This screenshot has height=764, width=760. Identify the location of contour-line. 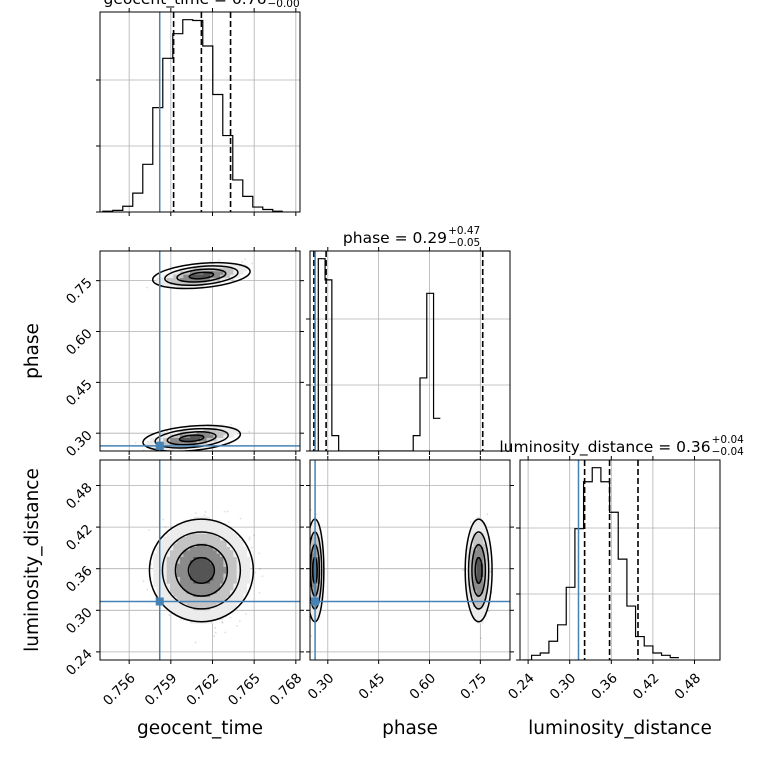
(201, 570).